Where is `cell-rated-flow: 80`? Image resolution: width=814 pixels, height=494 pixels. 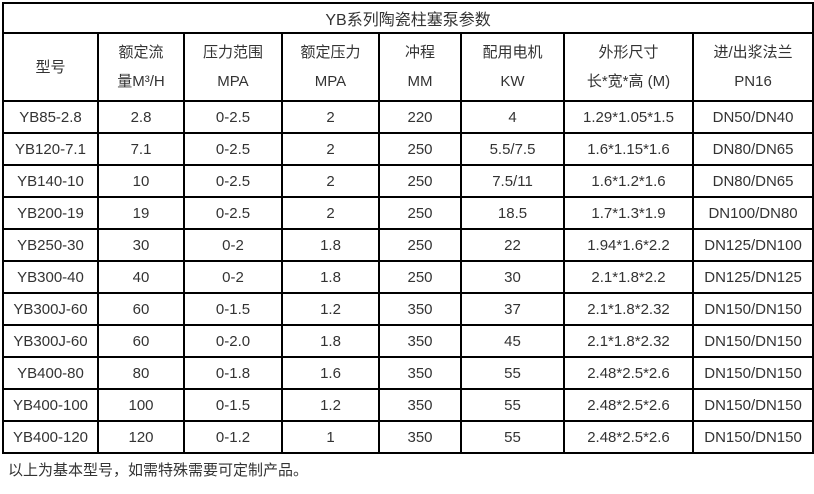 cell-rated-flow: 80 is located at coordinates (141, 373).